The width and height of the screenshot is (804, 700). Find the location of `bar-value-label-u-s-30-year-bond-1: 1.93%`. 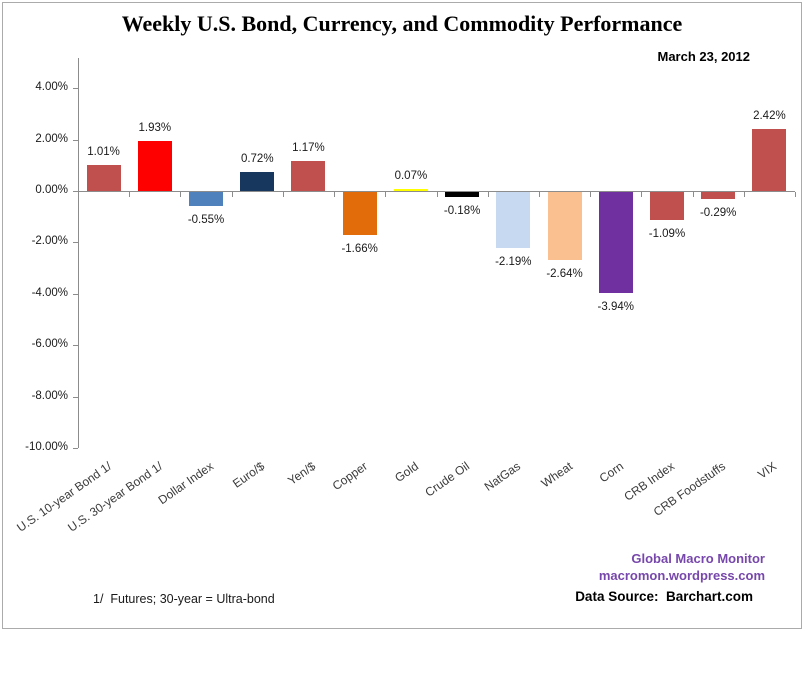

bar-value-label-u-s-30-year-bond-1: 1.93% is located at coordinates (155, 128).